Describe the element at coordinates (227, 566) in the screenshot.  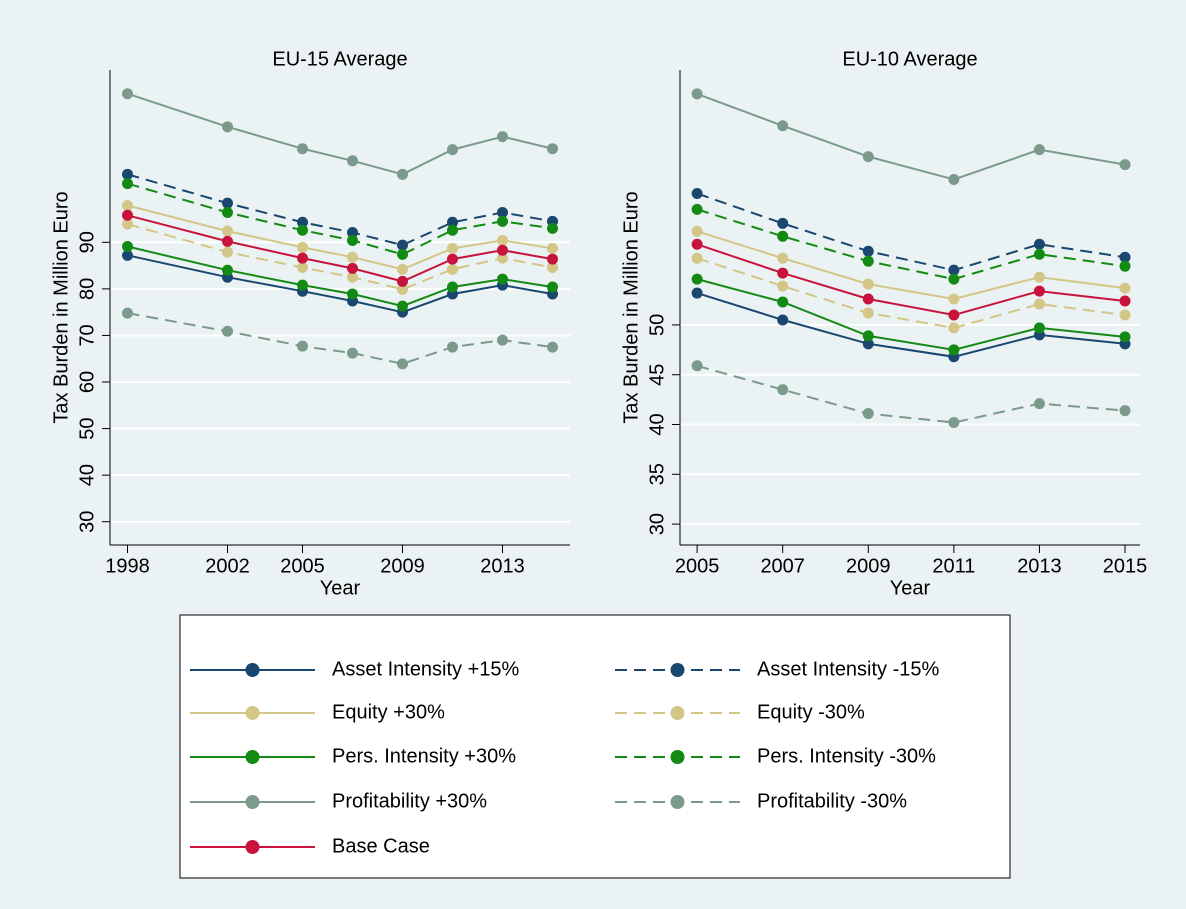
I see `x-tick-label: 2002` at that location.